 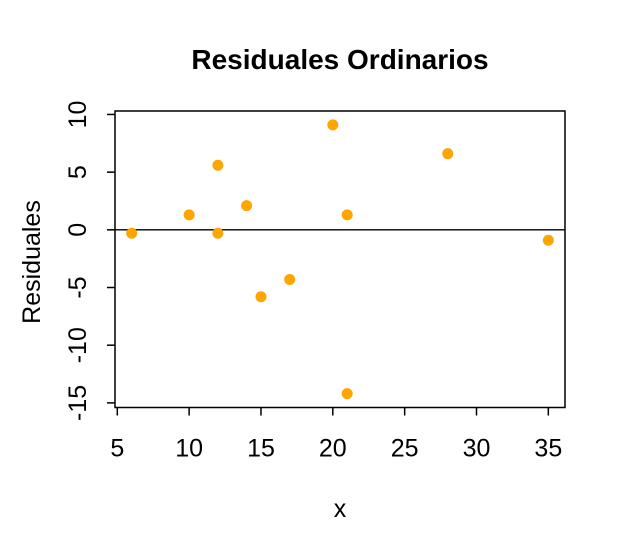 I want to click on y-tick-label: -15, so click(x=78, y=403).